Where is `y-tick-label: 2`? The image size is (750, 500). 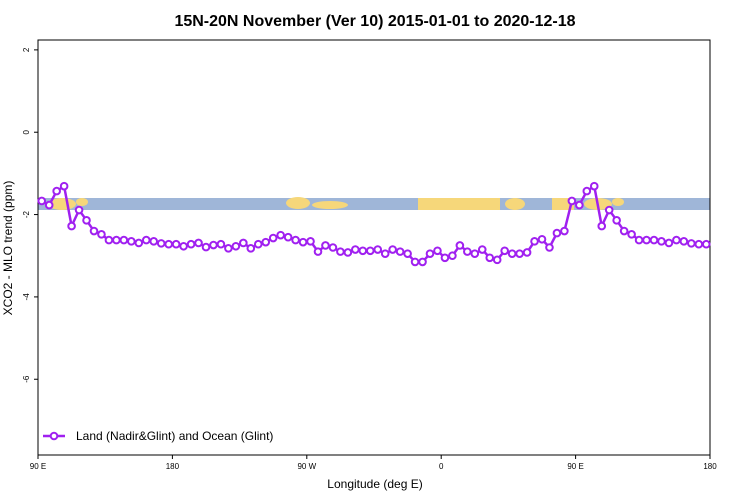
y-tick-label: 2 is located at coordinates (26, 49).